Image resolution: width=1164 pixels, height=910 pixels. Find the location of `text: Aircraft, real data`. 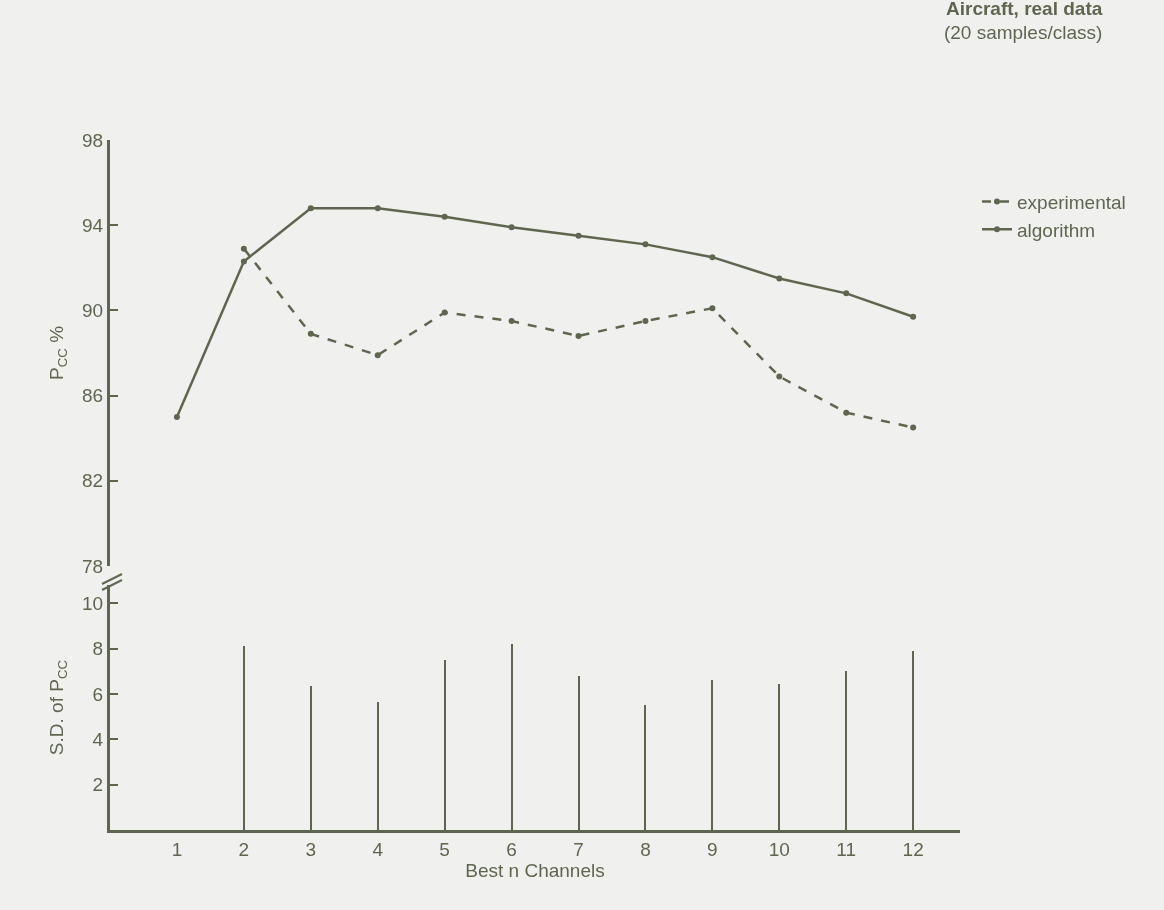

text: Aircraft, real data is located at coordinates (1024, 9).